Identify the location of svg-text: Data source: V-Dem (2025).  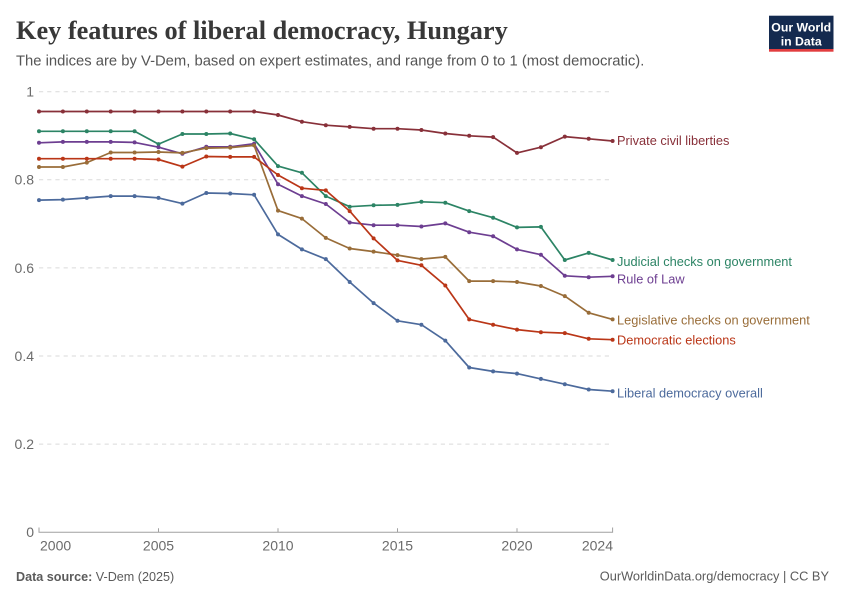
(95, 577).